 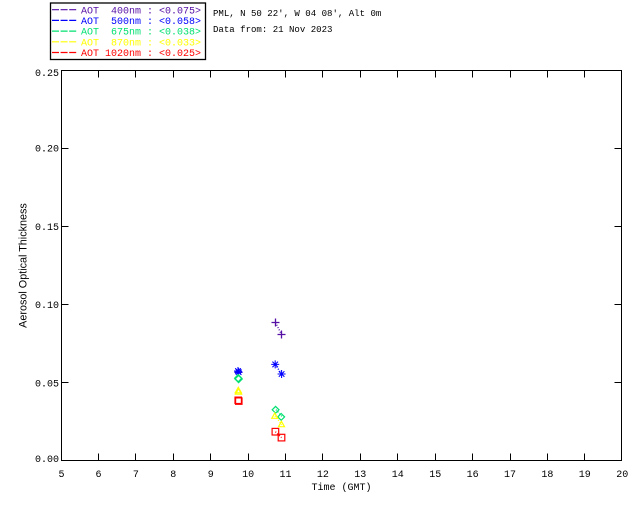 I want to click on svg-text: 5, so click(x=61, y=475).